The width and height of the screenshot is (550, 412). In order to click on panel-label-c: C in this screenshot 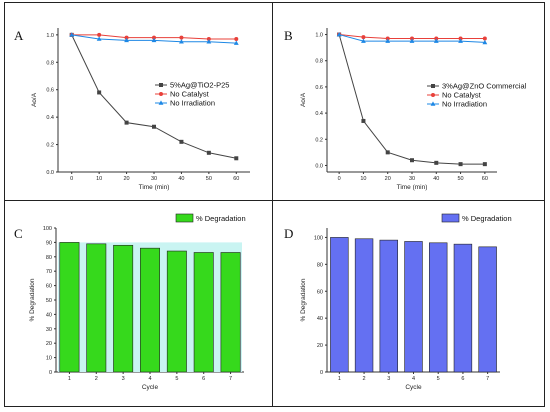, I will do `click(18, 233)`.